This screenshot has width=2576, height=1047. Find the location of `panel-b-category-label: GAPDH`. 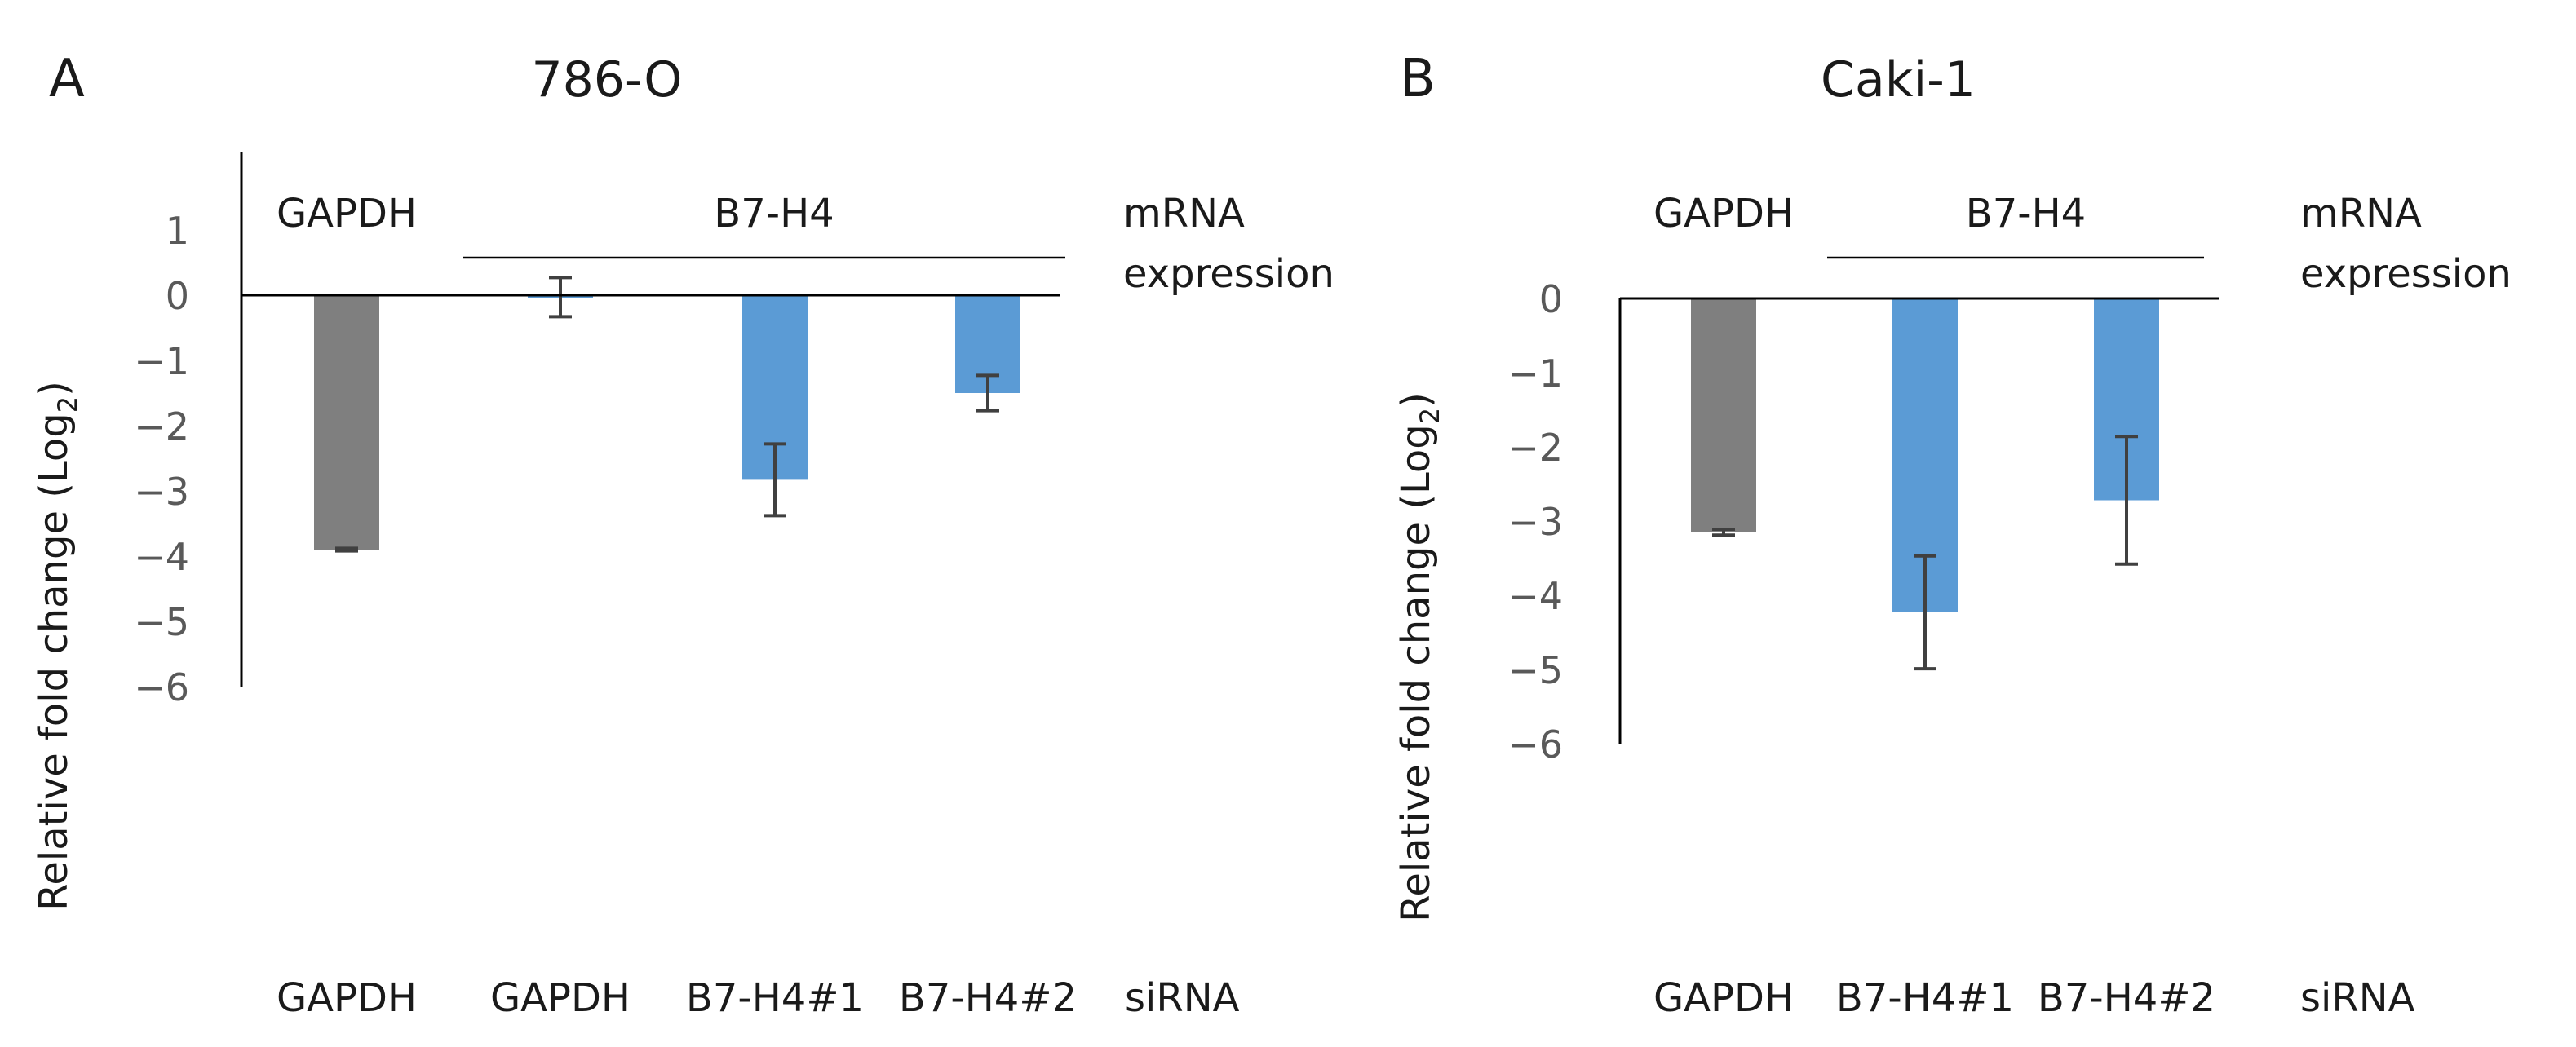

panel-b-category-label: GAPDH is located at coordinates (1723, 998).